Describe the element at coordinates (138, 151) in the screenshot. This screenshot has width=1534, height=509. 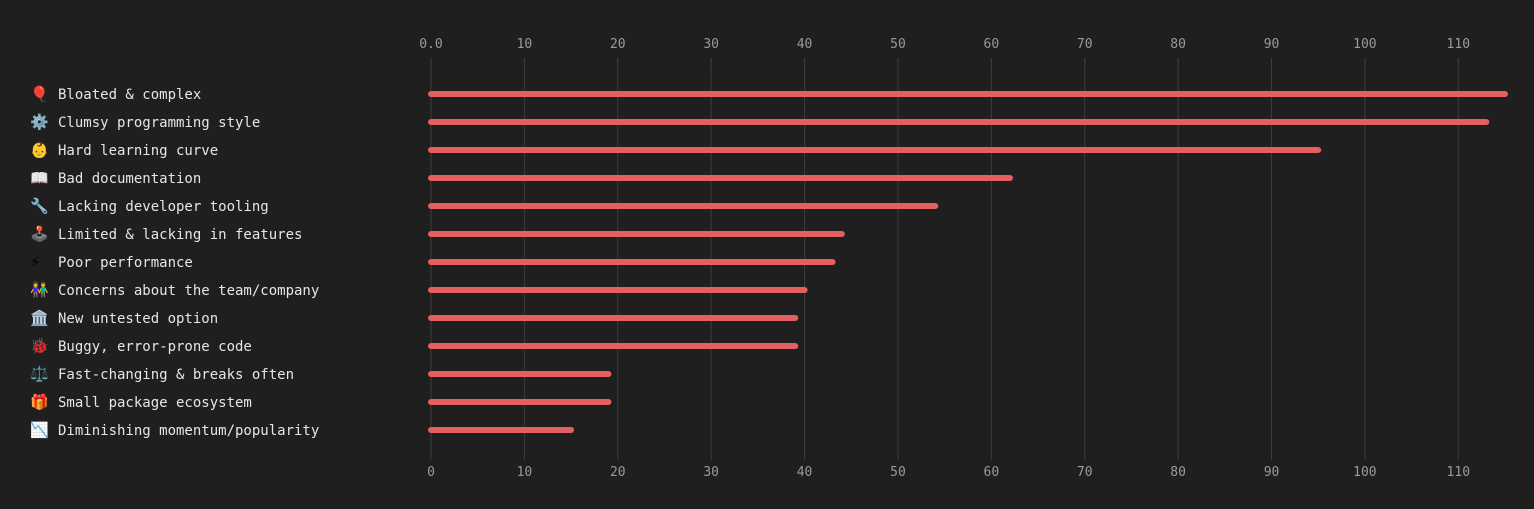
I see `category-label: Hard learning curve` at that location.